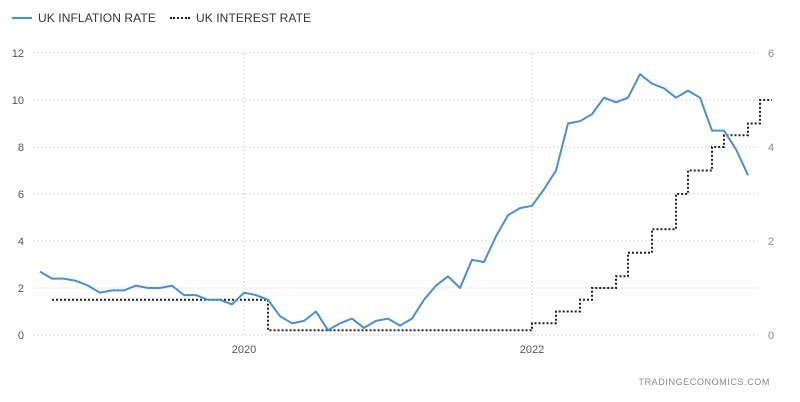 This screenshot has width=800, height=402. What do you see at coordinates (21, 336) in the screenshot?
I see `left-tick-label: 0` at bounding box center [21, 336].